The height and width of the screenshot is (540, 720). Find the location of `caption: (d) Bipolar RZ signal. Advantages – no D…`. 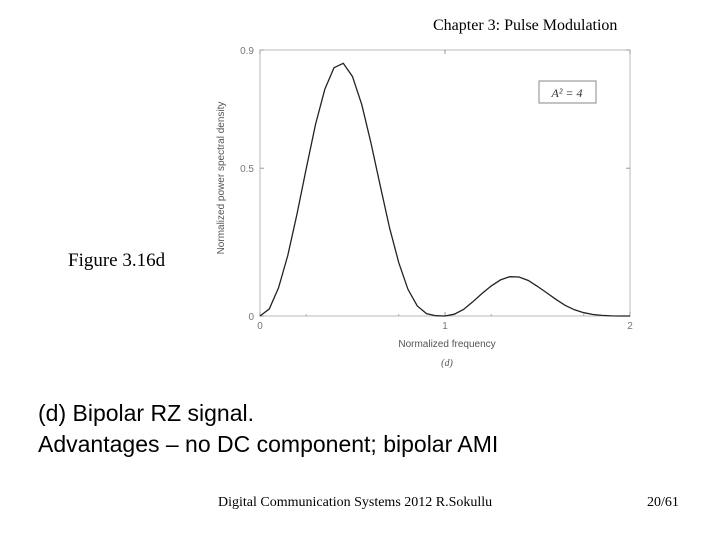

caption: (d) Bipolar RZ signal. Advantages – no D… is located at coordinates (268, 429).